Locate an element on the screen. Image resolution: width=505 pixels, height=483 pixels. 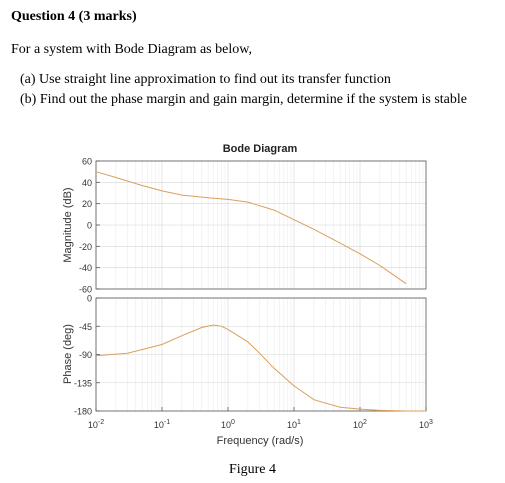
y-tick-label: -90 is located at coordinates (85, 355).